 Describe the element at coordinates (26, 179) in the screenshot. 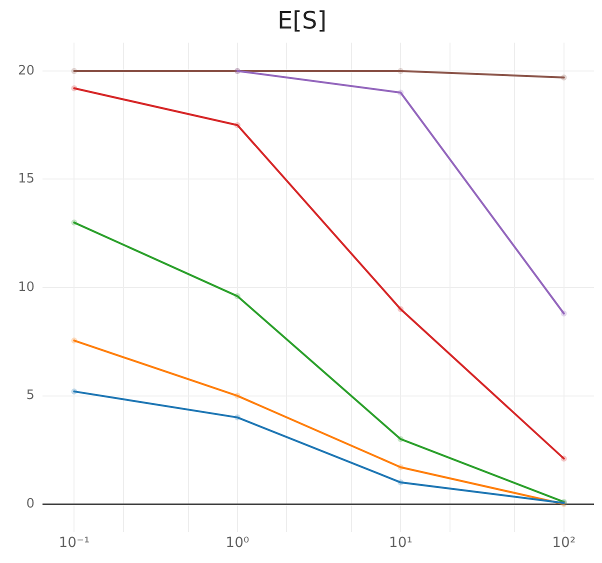

I see `y-tick-label: 15` at that location.